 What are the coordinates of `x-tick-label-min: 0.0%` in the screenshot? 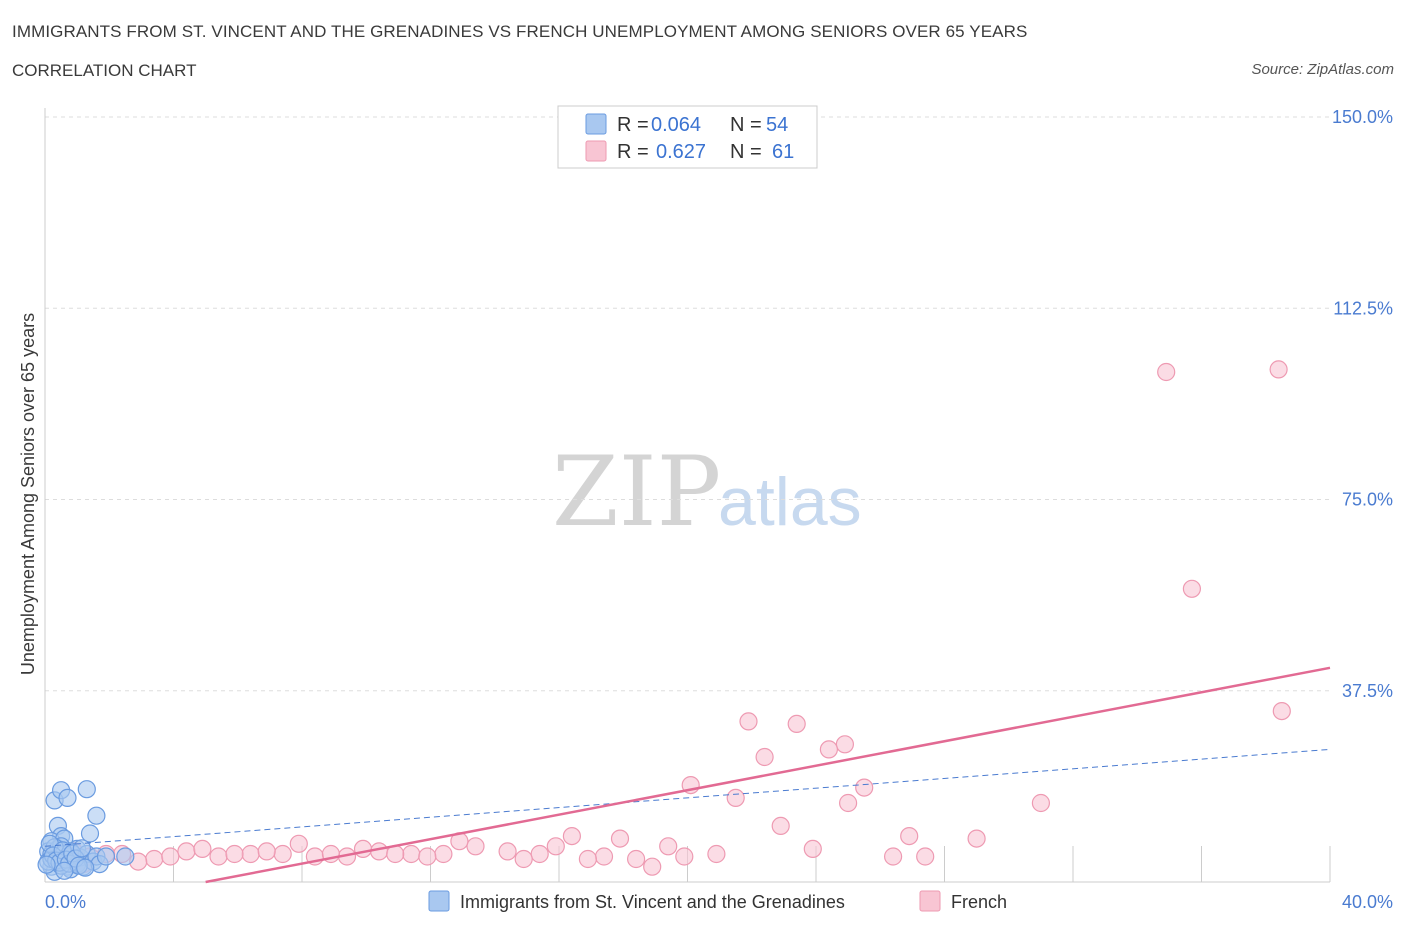 It's located at (65, 902).